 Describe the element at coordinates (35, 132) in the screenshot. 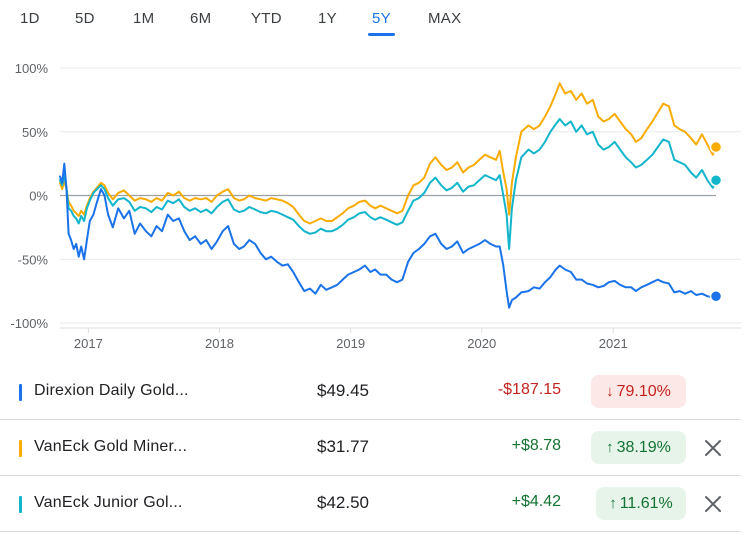

I see `y-tick-label: 50%` at that location.